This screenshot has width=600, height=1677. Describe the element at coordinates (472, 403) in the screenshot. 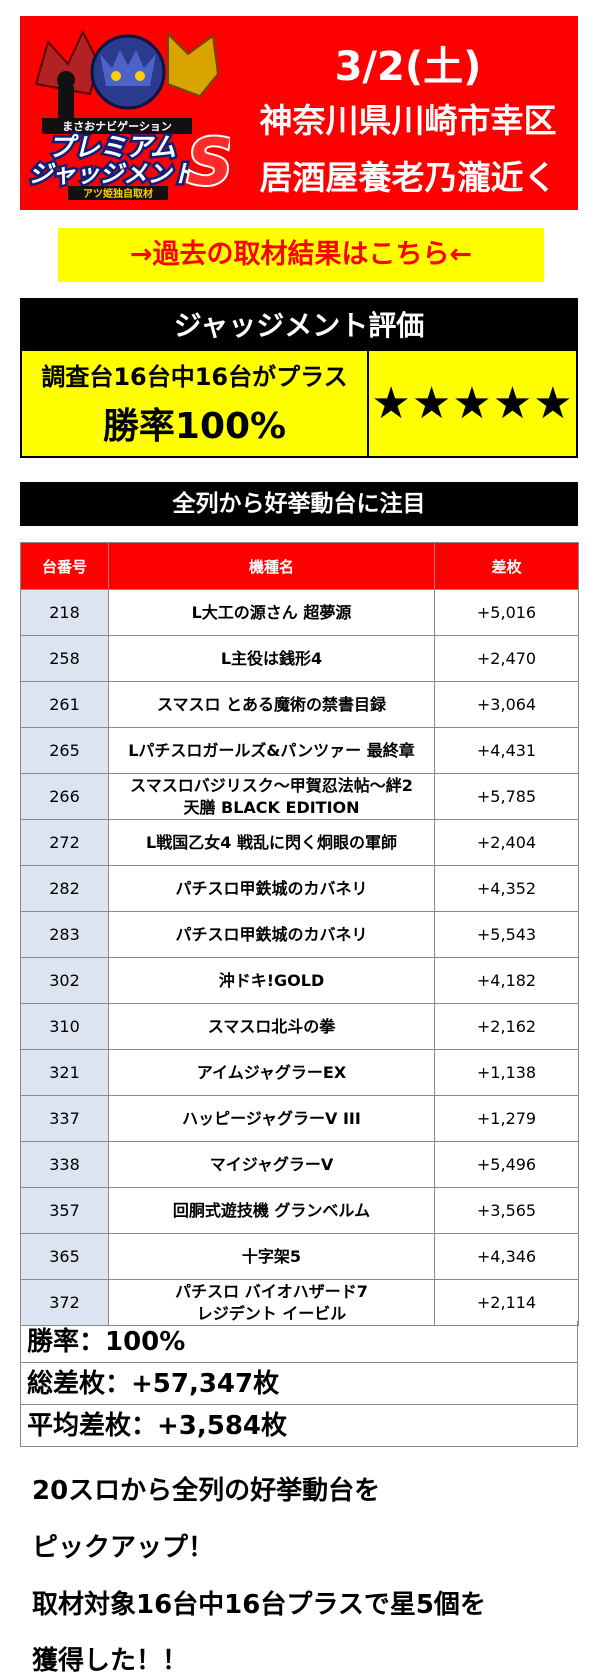

I see `star-rating: ★★★★★` at that location.